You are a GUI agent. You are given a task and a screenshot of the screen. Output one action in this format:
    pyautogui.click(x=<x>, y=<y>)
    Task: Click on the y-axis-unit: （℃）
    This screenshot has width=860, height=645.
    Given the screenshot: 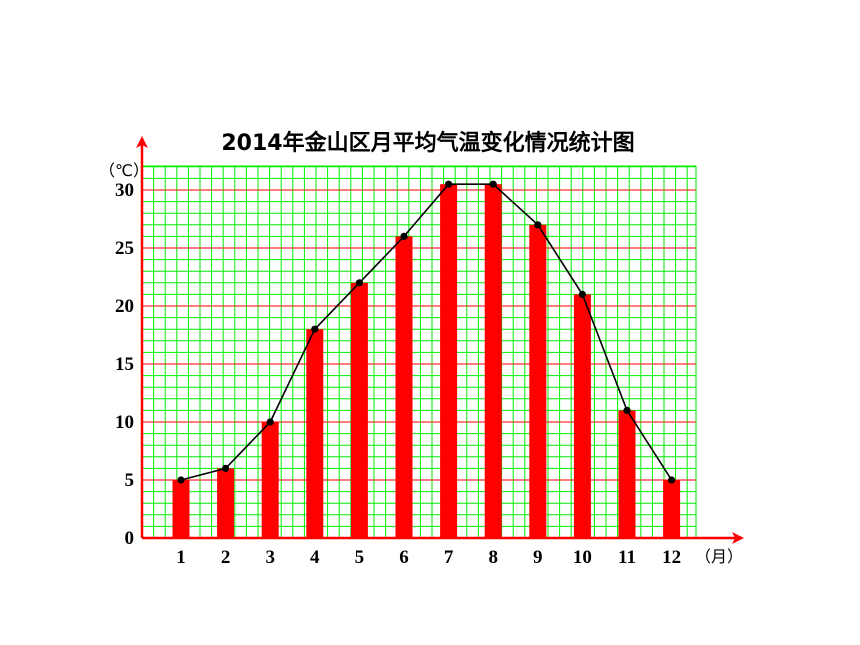 What is the action you would take?
    pyautogui.click(x=124, y=170)
    